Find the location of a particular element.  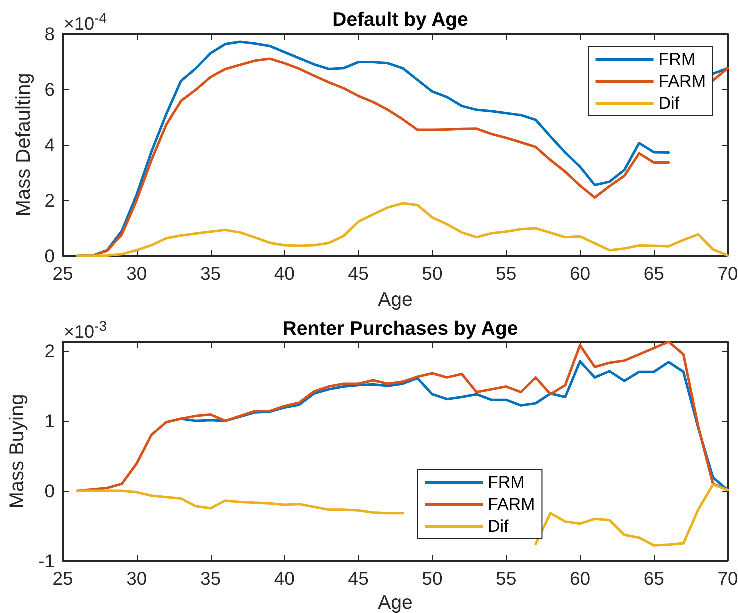

y-tick-label: -1 is located at coordinates (46, 561).